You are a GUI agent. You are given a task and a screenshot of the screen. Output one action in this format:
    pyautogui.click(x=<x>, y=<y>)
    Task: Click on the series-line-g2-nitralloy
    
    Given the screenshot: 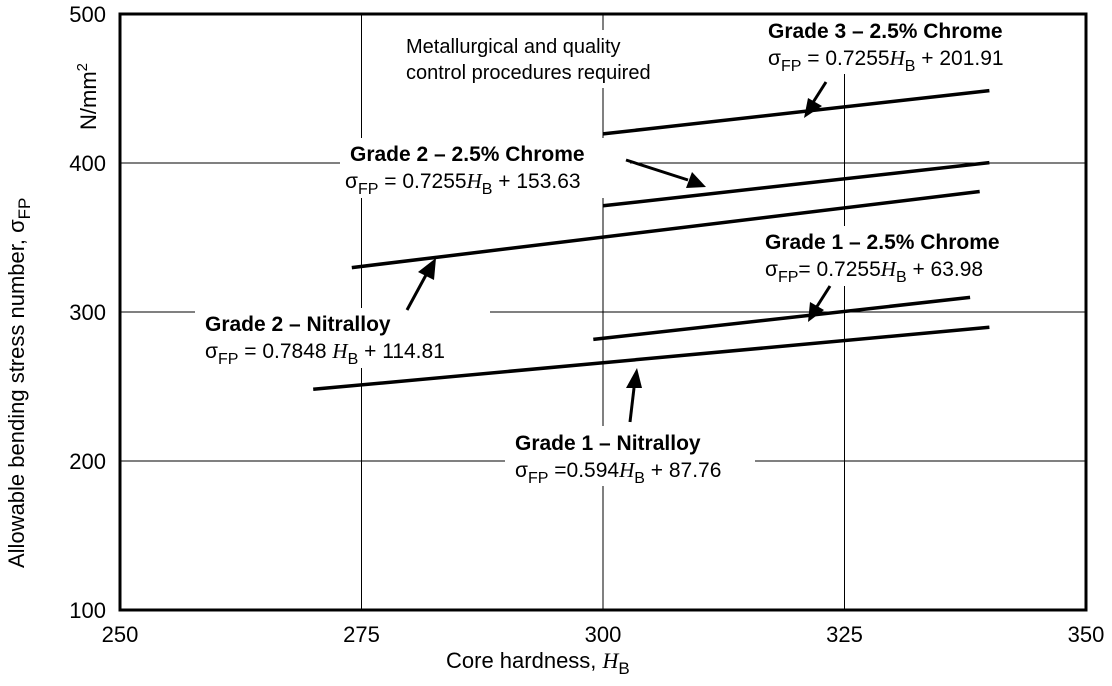 What is the action you would take?
    pyautogui.click(x=665, y=229)
    